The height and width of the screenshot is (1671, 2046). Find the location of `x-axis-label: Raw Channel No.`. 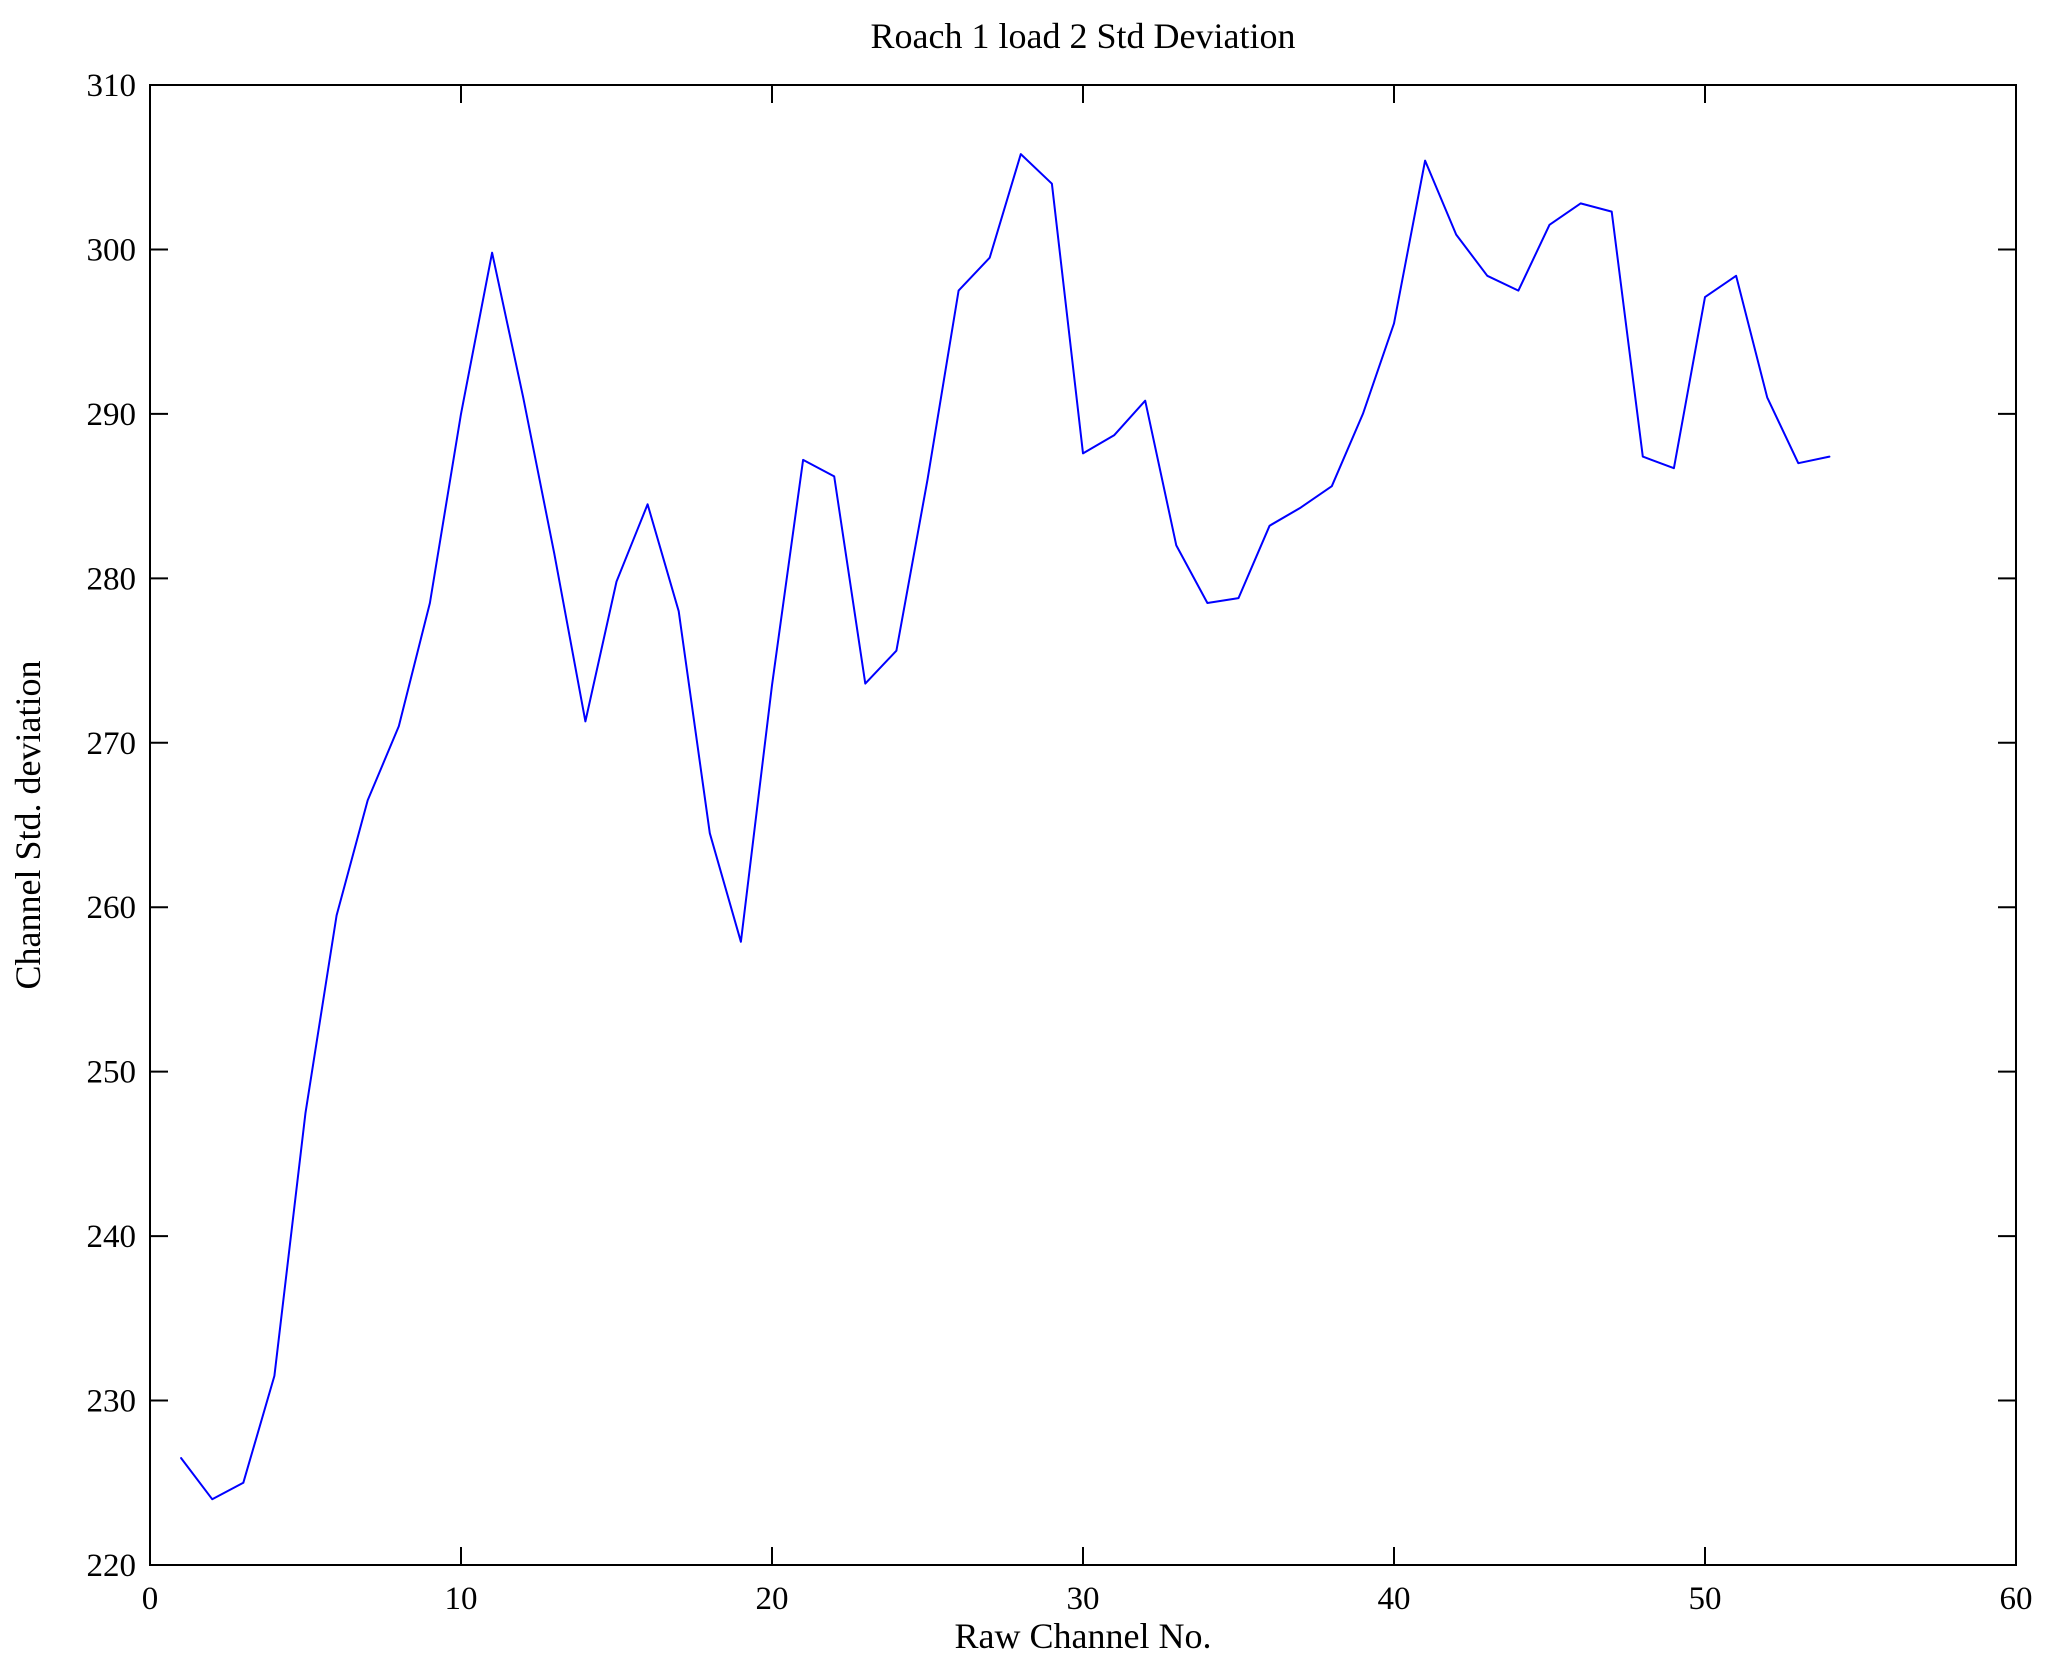

x-axis-label: Raw Channel No. is located at coordinates (1083, 1636).